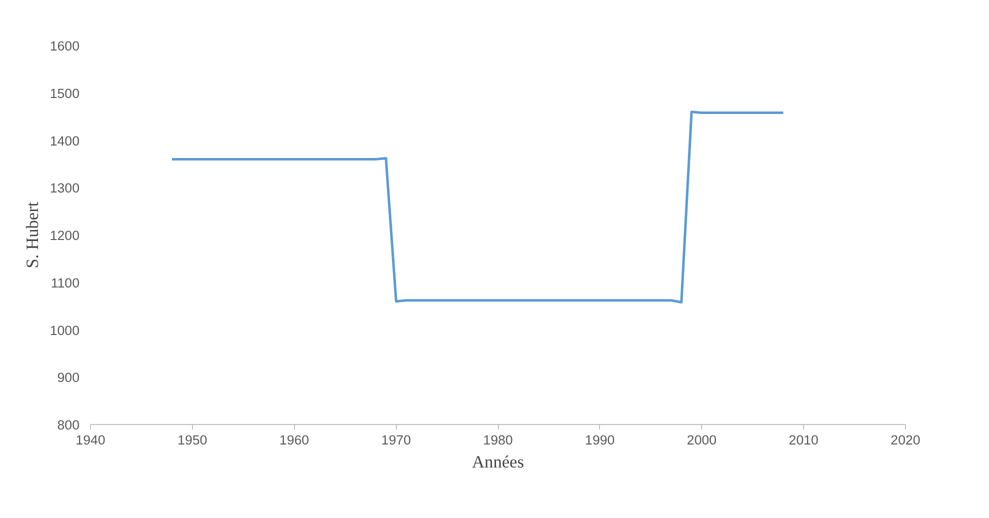 The image size is (989, 518). What do you see at coordinates (294, 440) in the screenshot?
I see `x-tick-label: 1960` at bounding box center [294, 440].